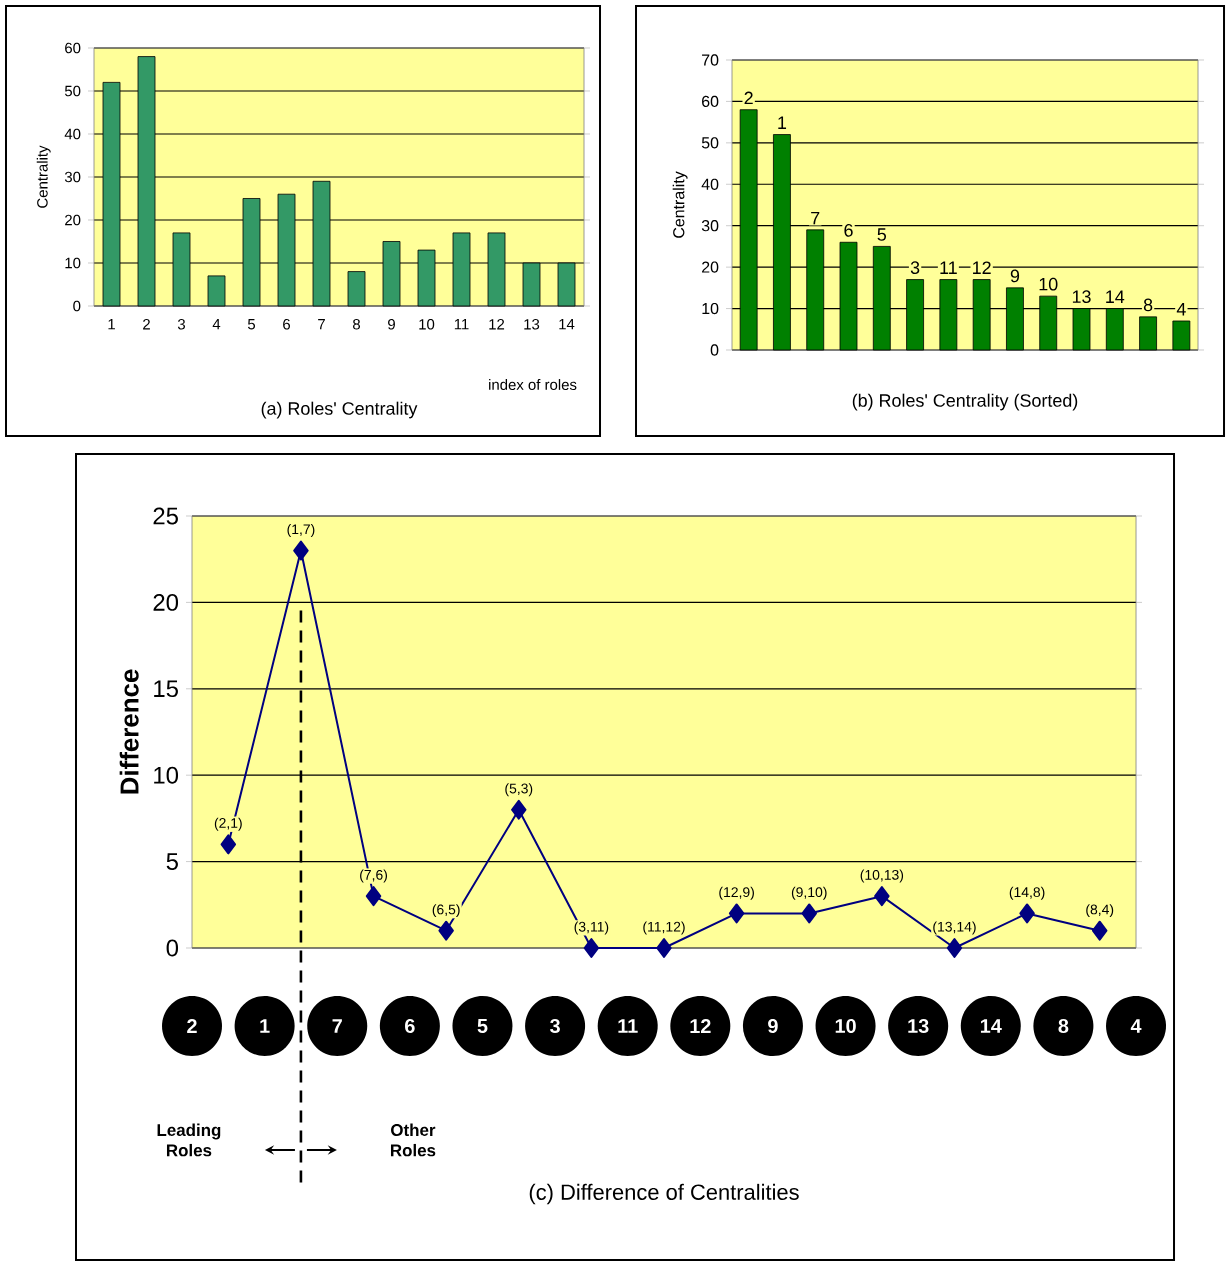 The width and height of the screenshot is (1232, 1268). I want to click on y-tick-label: 20, so click(166, 602).